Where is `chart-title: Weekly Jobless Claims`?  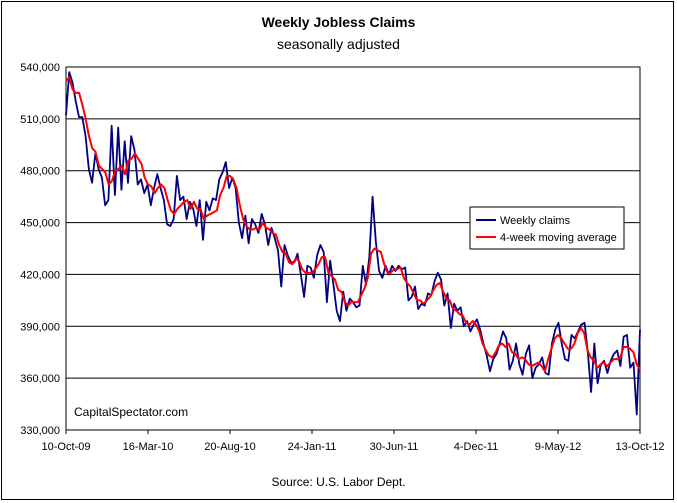
chart-title: Weekly Jobless Claims is located at coordinates (338, 22).